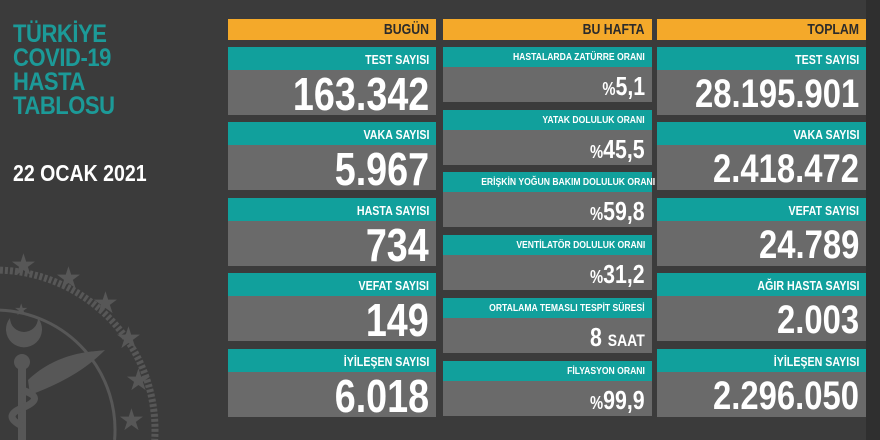 This screenshot has height=440, width=880. I want to click on stat-card-total-test: TEST SAYISI 28.195.901, so click(761, 81).